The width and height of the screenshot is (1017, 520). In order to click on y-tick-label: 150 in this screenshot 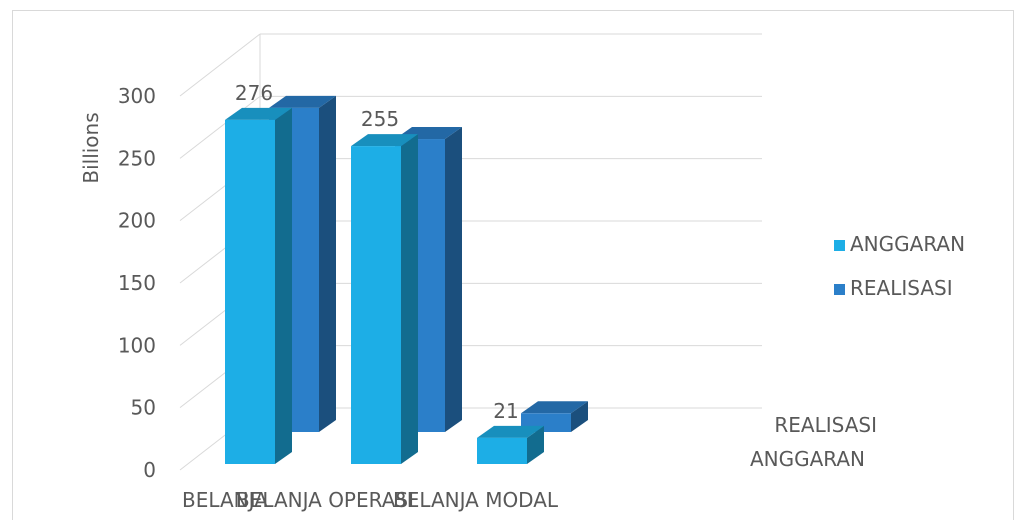, I will do `click(137, 283)`.